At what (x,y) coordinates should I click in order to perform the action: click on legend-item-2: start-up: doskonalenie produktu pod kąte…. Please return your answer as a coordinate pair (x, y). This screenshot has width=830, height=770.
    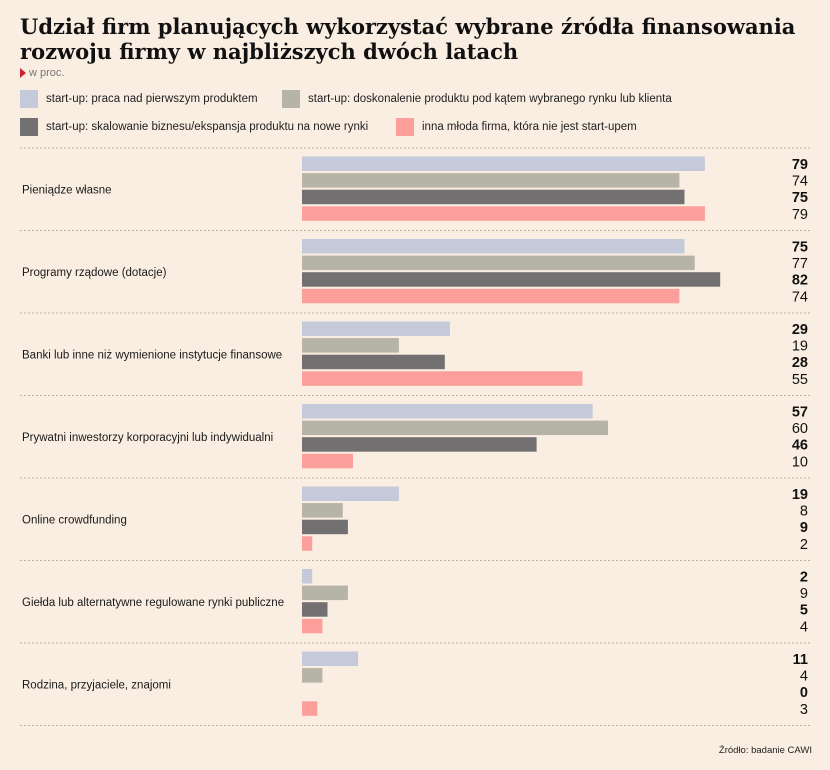
    Looking at the image, I should click on (477, 99).